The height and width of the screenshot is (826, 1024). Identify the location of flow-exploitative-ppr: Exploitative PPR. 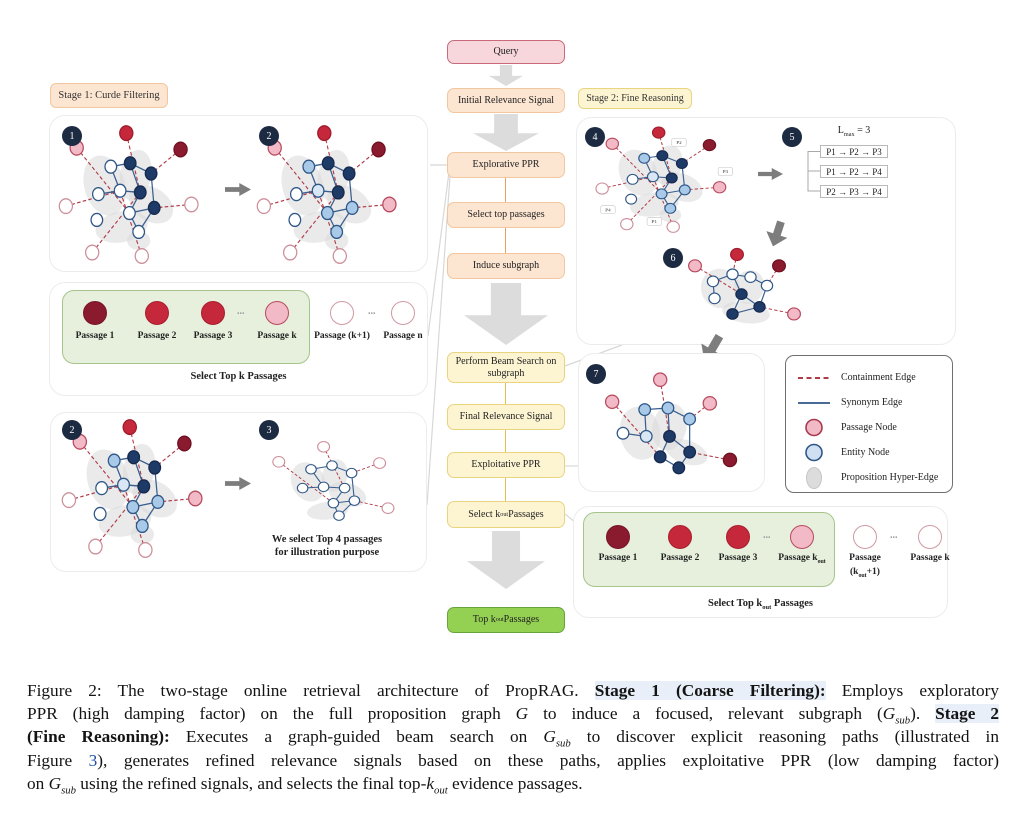
(506, 465).